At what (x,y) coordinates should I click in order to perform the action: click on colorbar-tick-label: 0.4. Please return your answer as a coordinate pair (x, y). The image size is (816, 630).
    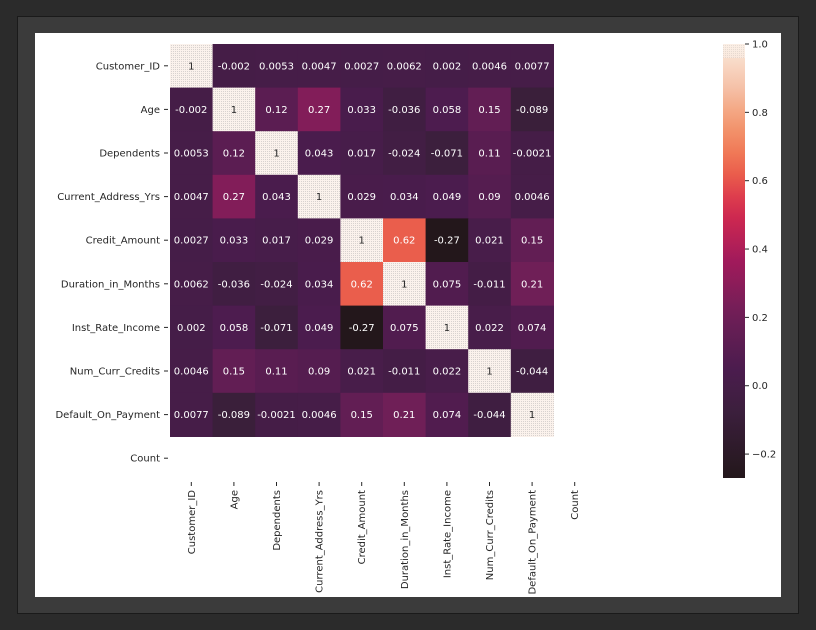
    Looking at the image, I should click on (760, 250).